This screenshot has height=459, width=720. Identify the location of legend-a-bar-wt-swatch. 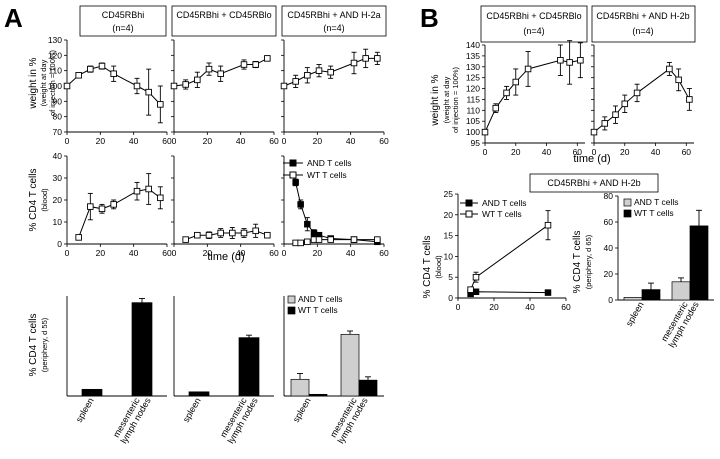
(291, 310).